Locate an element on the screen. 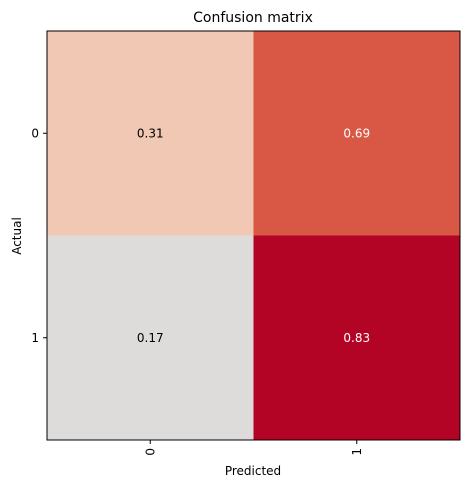  y-tick-label-1: 1 is located at coordinates (35, 338).